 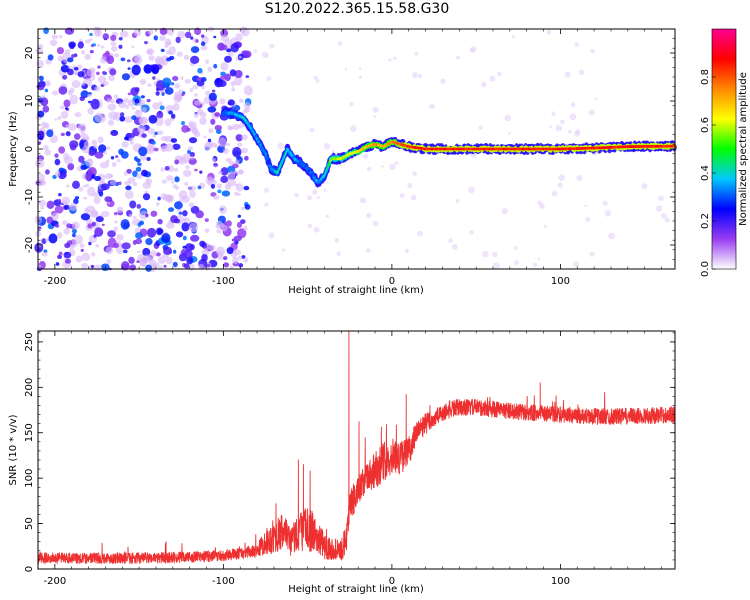 What do you see at coordinates (708, 173) in the screenshot?
I see `colorbar-ticks: 0.0 0.2 0.4 0.6 0.8` at bounding box center [708, 173].